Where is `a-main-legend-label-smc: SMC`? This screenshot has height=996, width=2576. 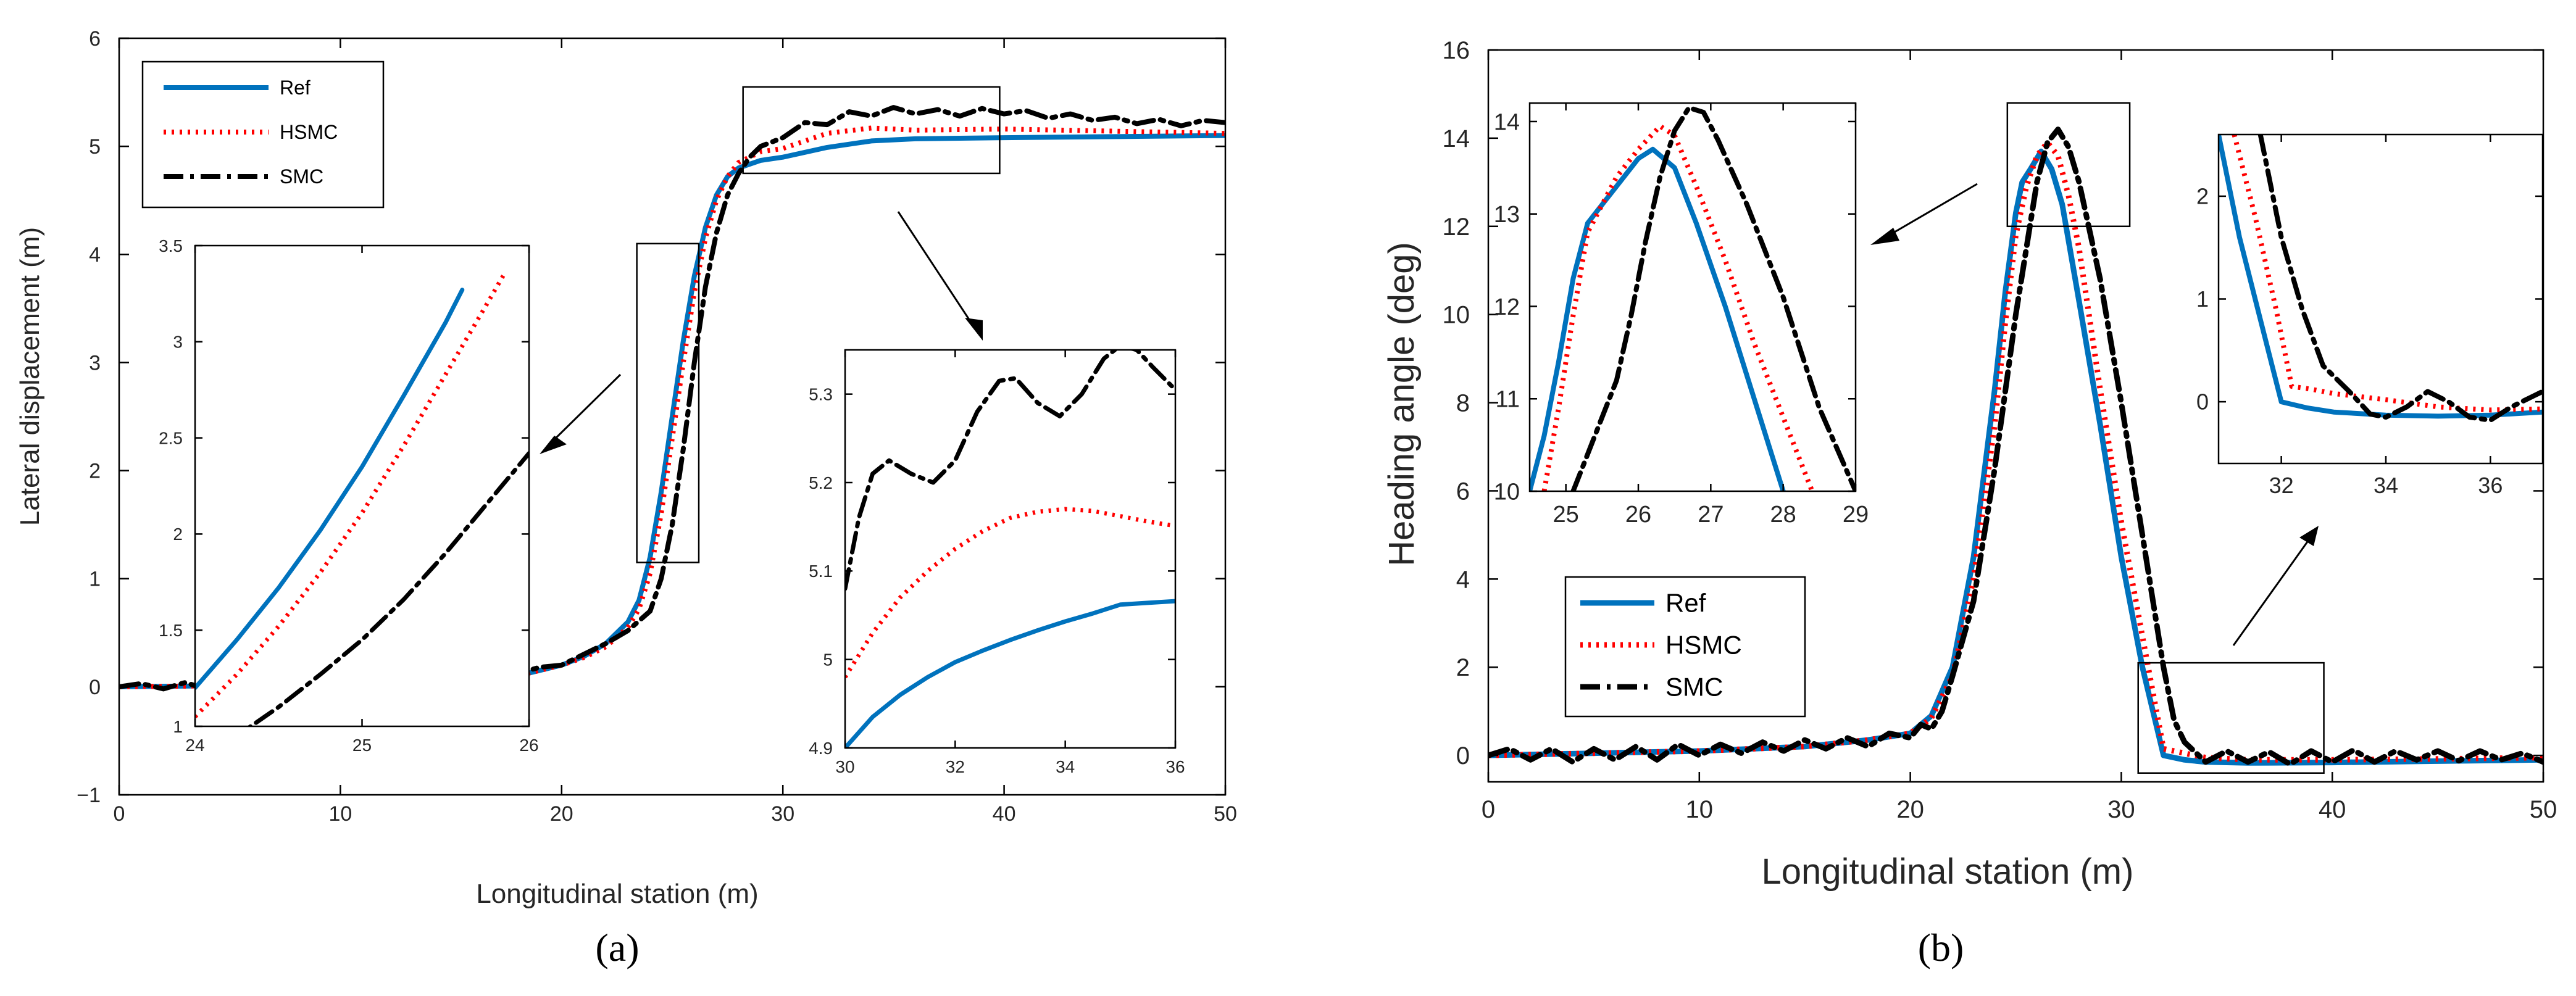 a-main-legend-label-smc: SMC is located at coordinates (301, 176).